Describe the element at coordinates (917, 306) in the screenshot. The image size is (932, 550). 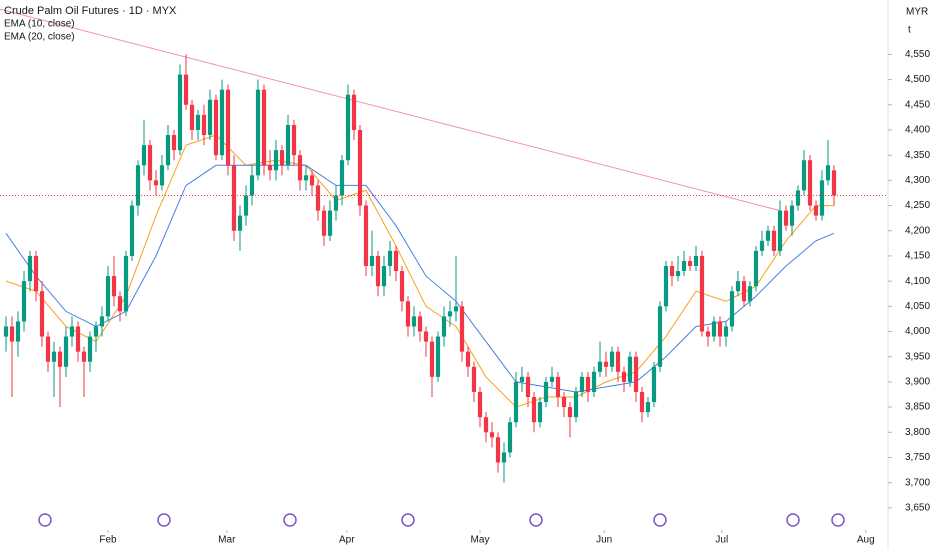
I see `y-tick-label: 4,050` at that location.